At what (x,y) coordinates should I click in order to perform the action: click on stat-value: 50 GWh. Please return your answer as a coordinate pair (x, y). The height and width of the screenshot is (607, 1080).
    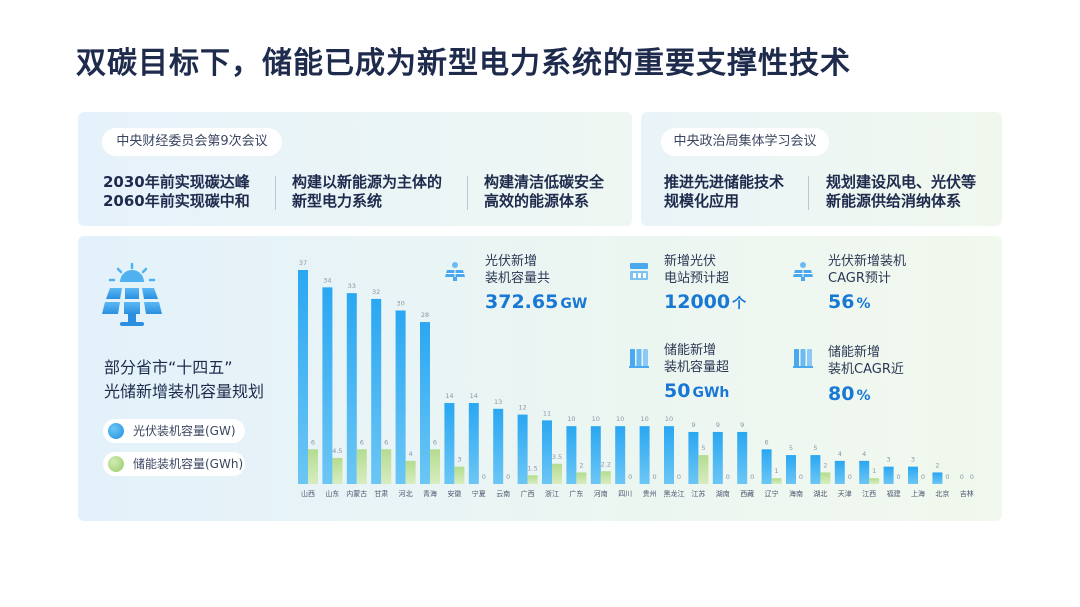
    Looking at the image, I should click on (696, 391).